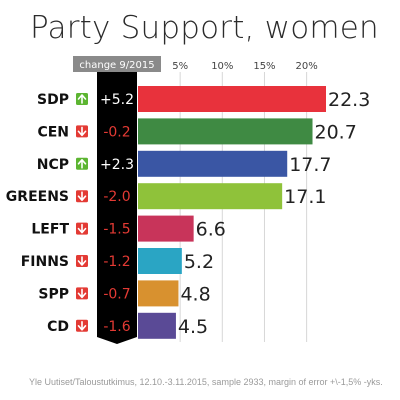 The image size is (400, 400). Describe the element at coordinates (53, 132) in the screenshot. I see `category-label: CEN` at that location.